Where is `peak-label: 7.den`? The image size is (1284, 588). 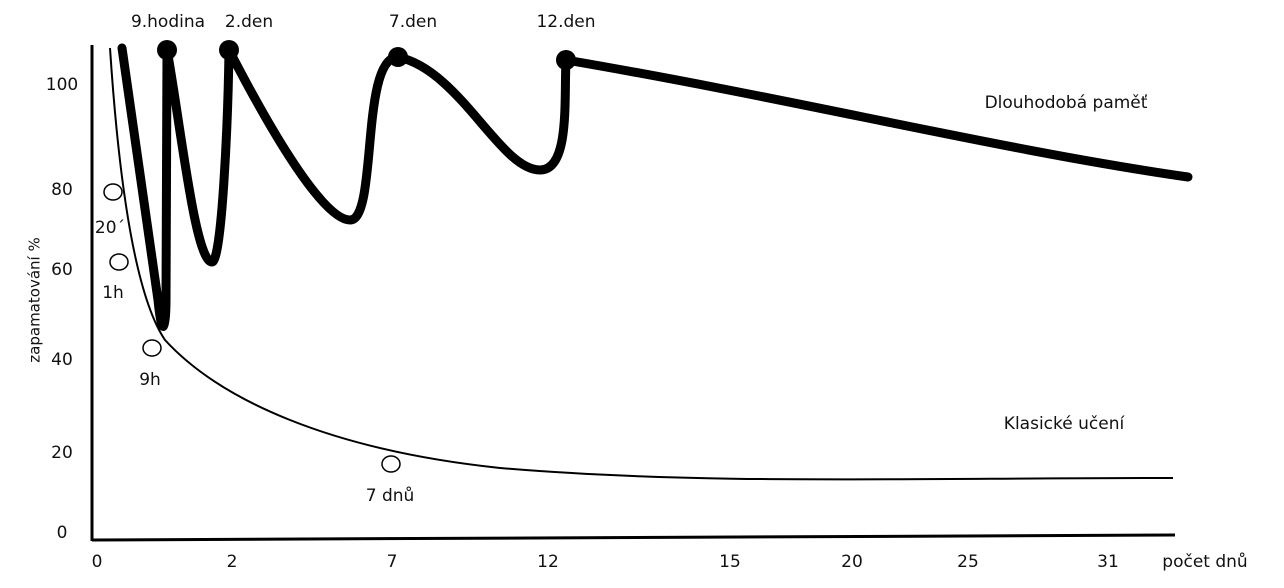 peak-label: 7.den is located at coordinates (413, 22).